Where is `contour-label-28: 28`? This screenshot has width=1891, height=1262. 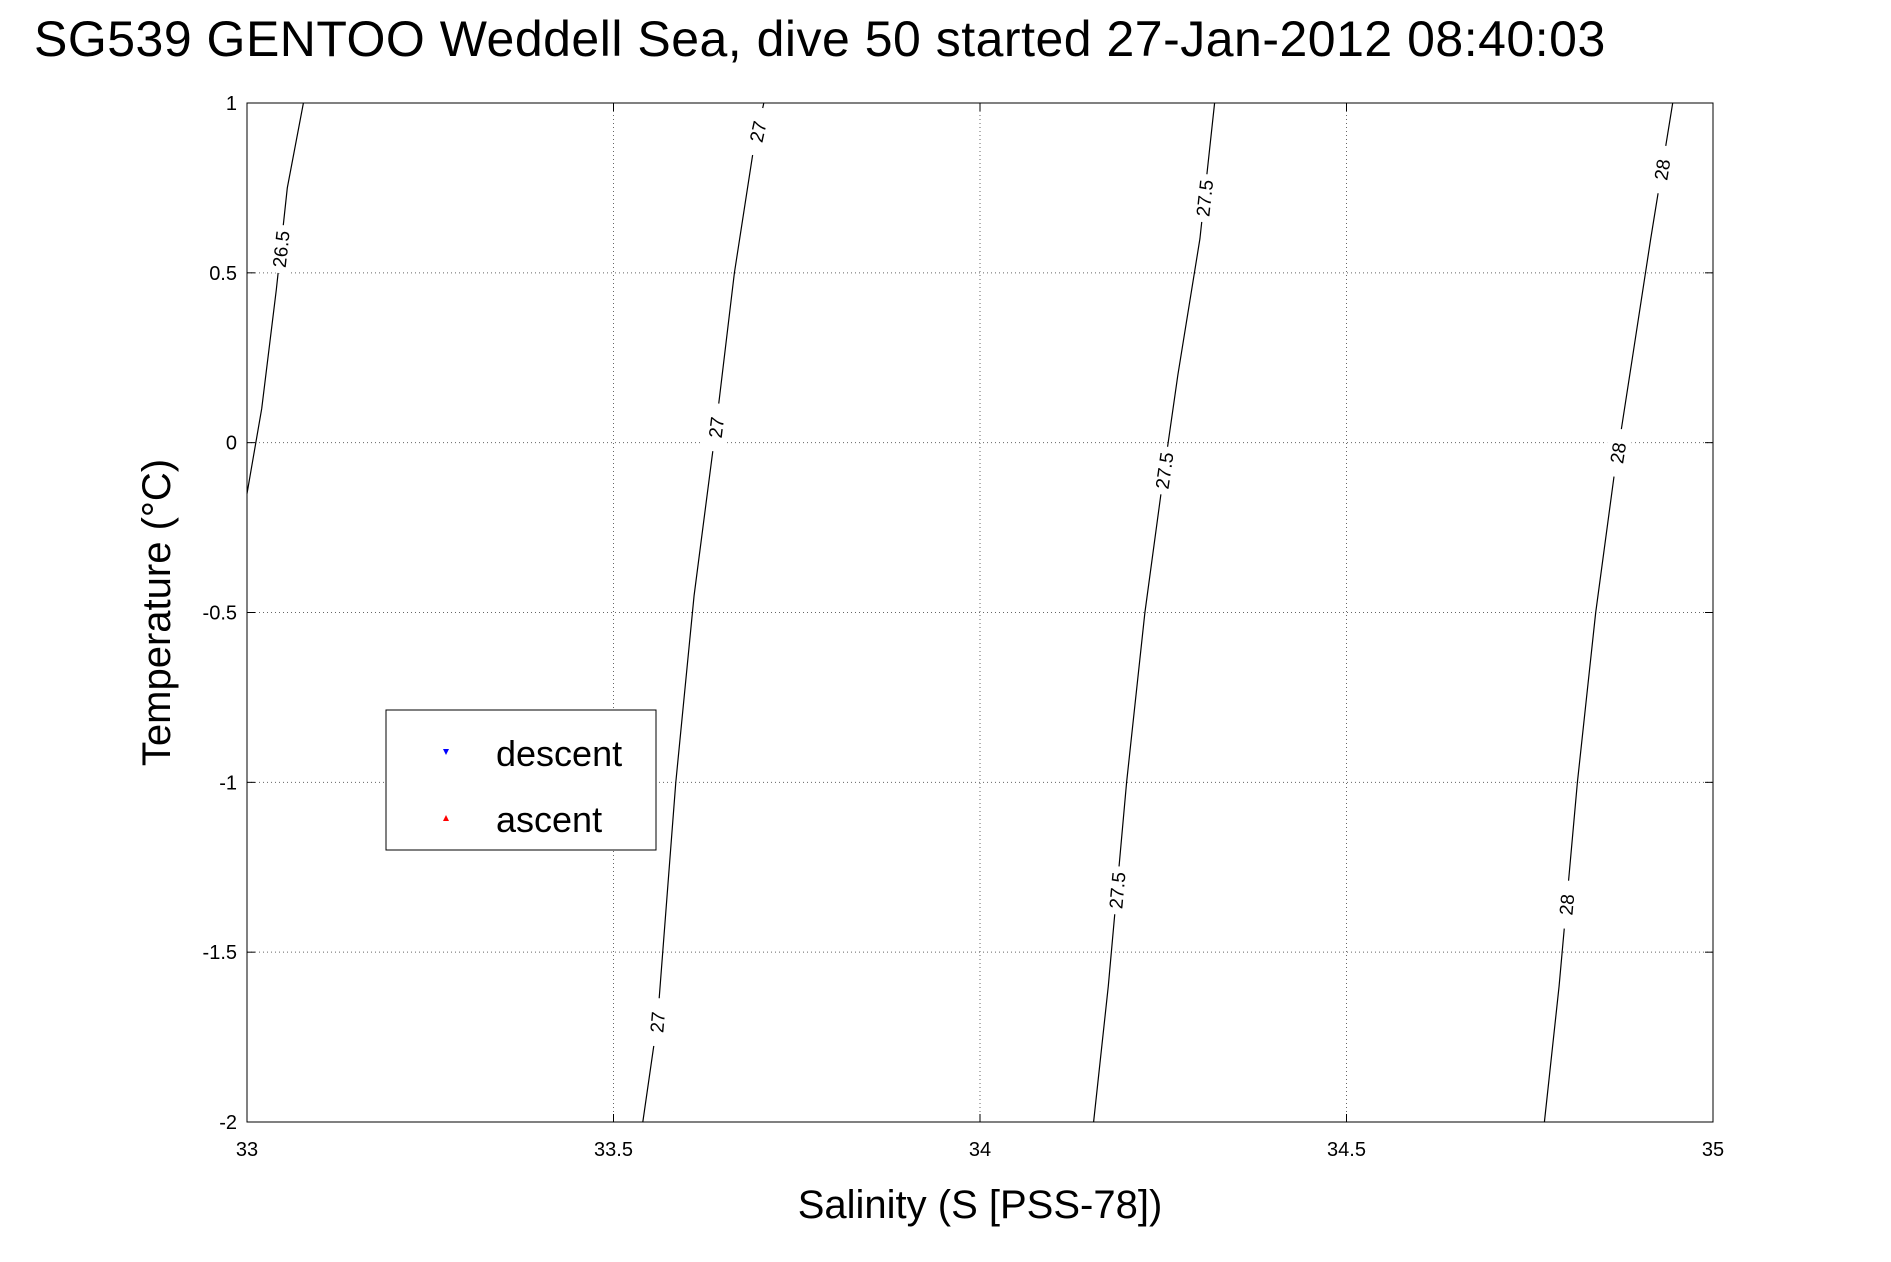
contour-label-28: 28 is located at coordinates (1619, 453).